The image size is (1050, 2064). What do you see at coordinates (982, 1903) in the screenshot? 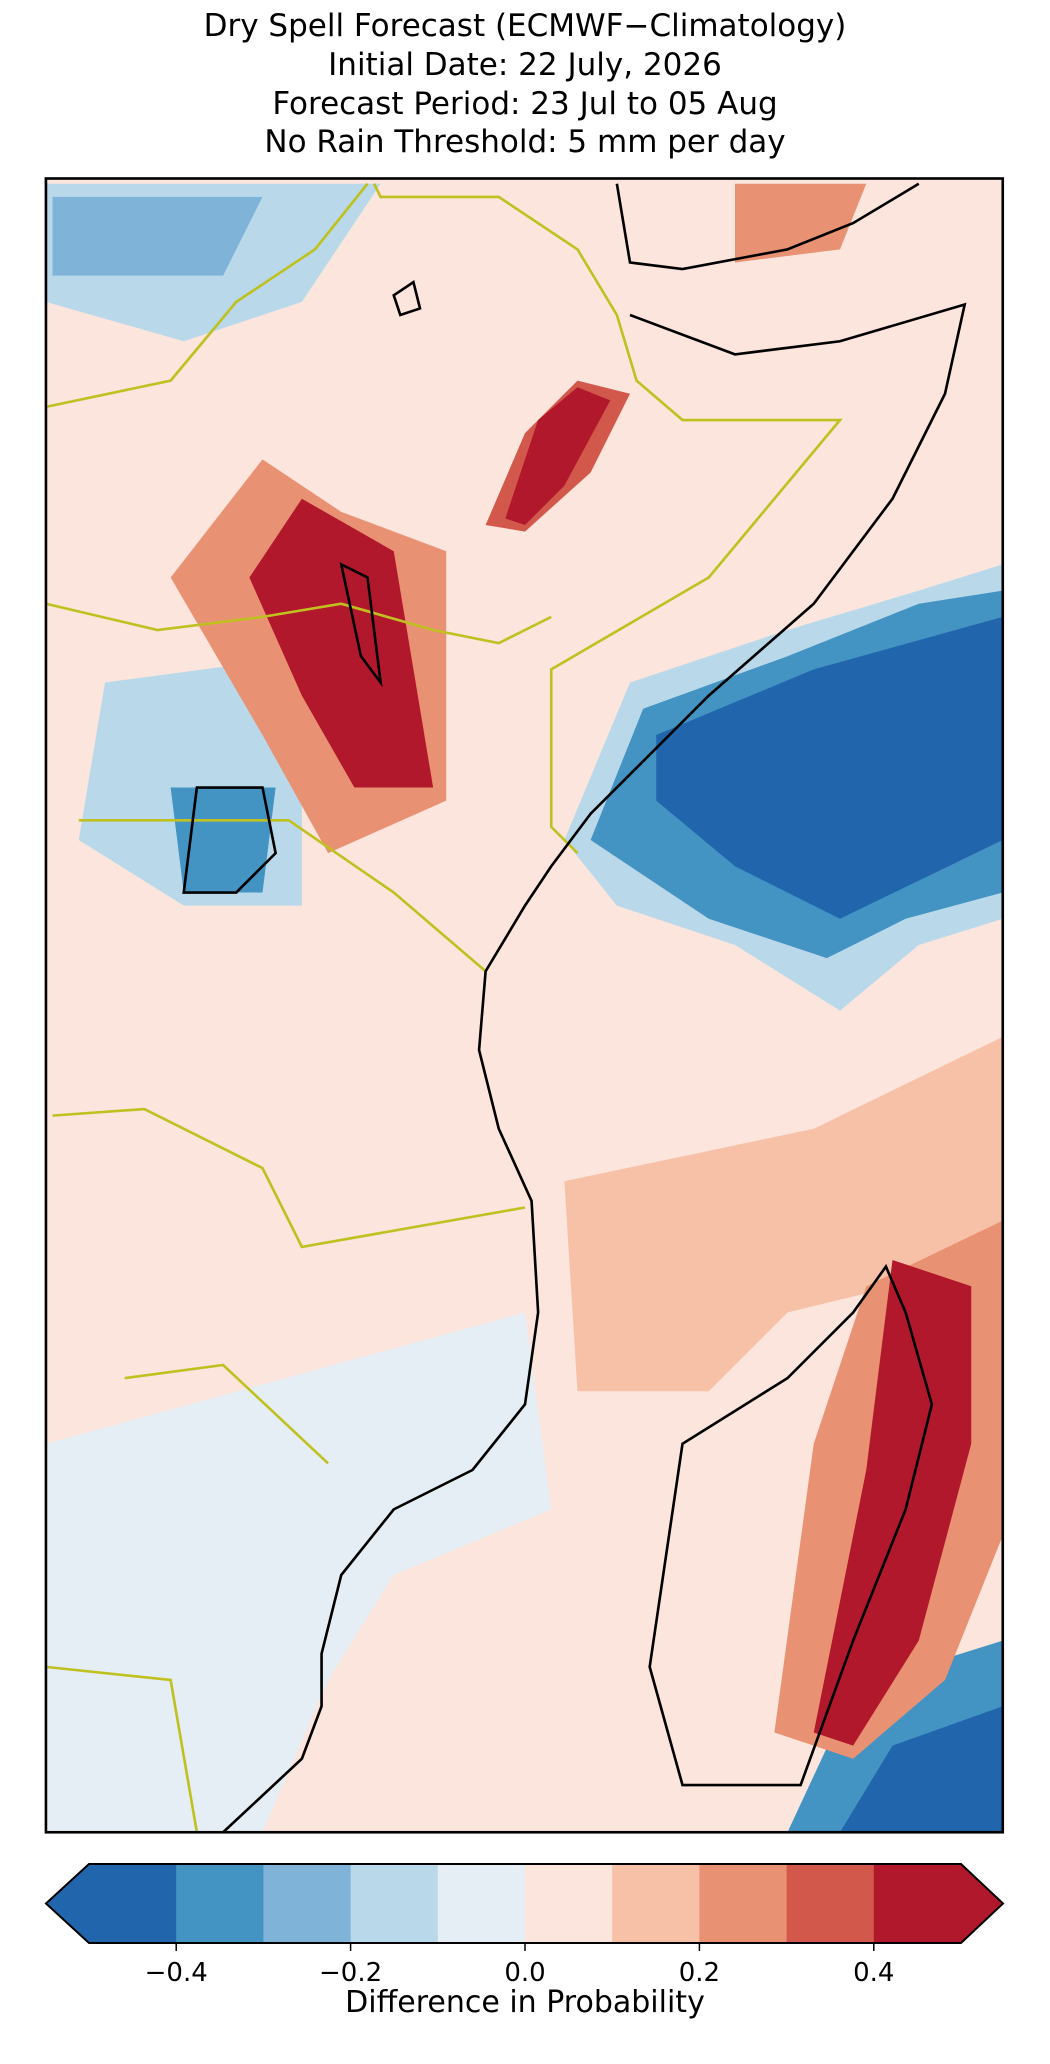
I see `colorbar-extend-max` at bounding box center [982, 1903].